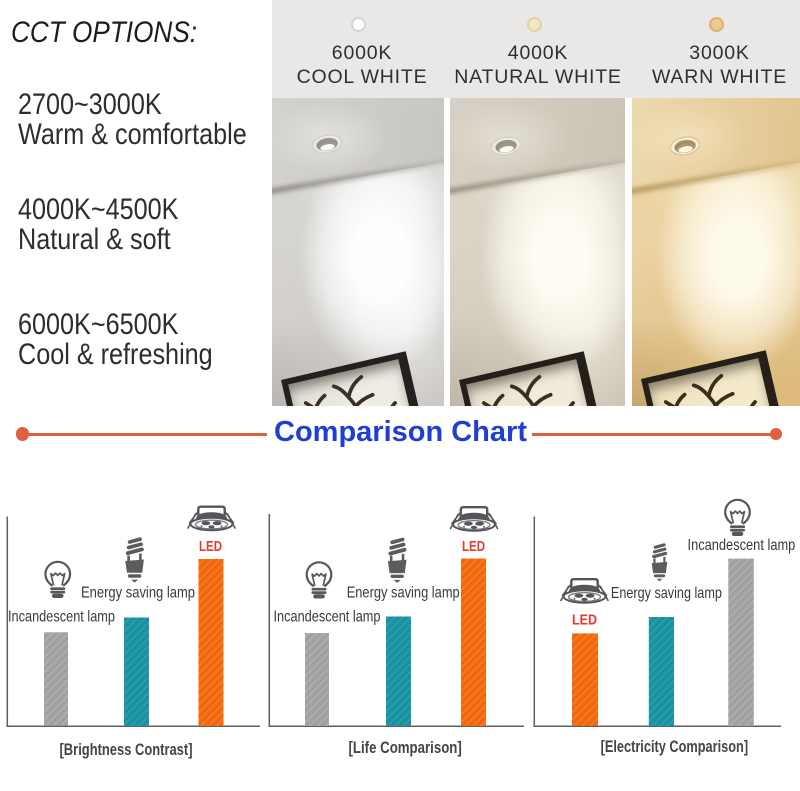  Describe the element at coordinates (405, 748) in the screenshot. I see `svg-text: [Life Comparison]` at that location.